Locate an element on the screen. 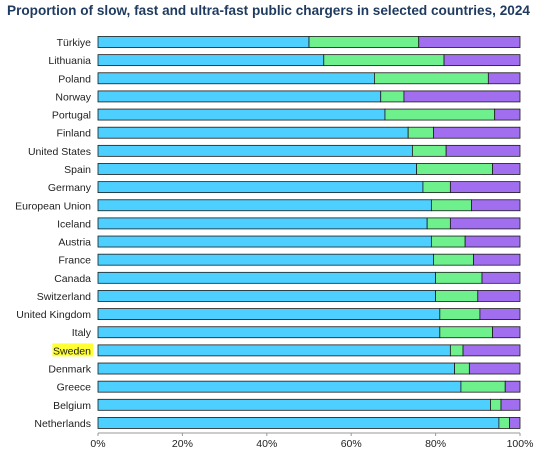 The image size is (538, 450). category-label: Lithuania is located at coordinates (69, 61).